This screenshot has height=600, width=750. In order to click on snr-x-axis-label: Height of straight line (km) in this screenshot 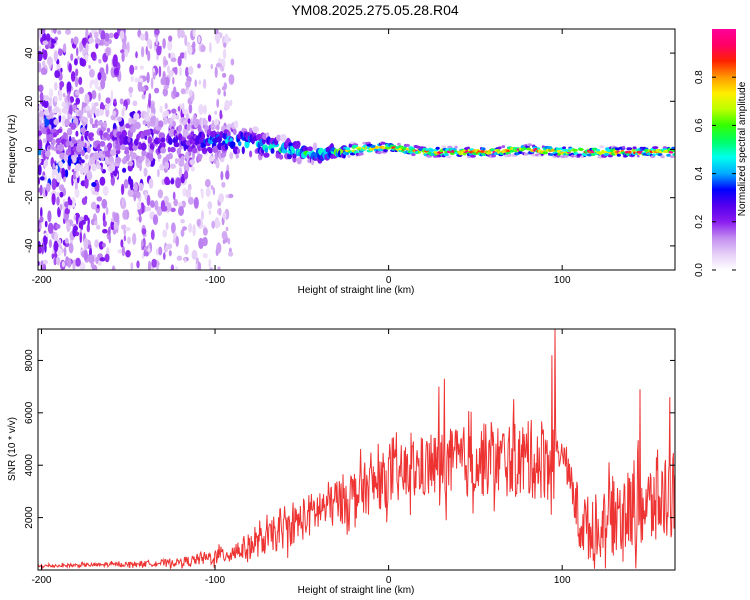, I will do `click(356, 590)`.